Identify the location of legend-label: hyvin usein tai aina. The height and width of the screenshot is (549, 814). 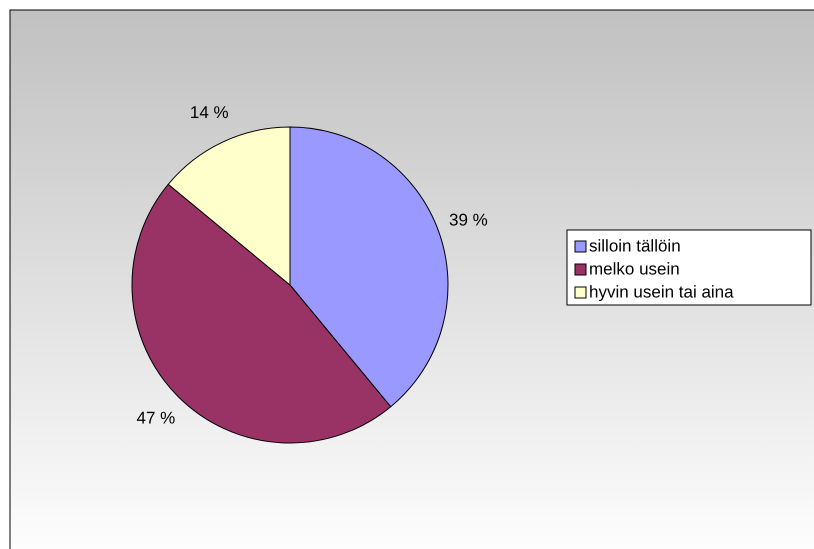
(661, 292).